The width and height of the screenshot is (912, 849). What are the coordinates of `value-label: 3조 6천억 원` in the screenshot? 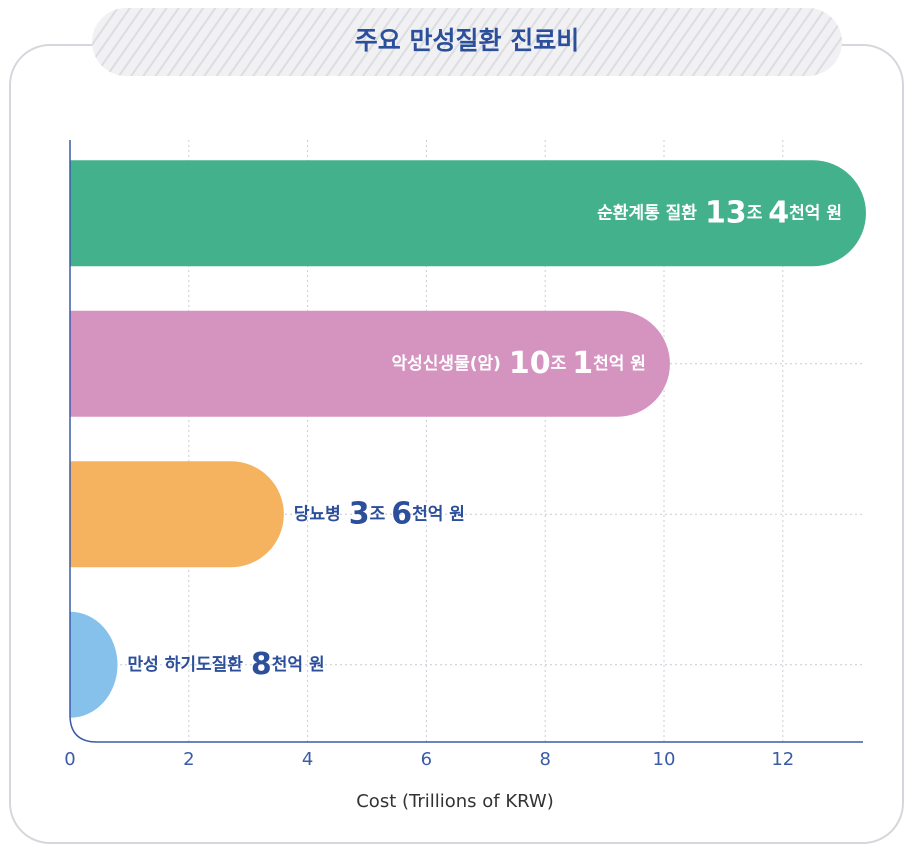 It's located at (407, 513).